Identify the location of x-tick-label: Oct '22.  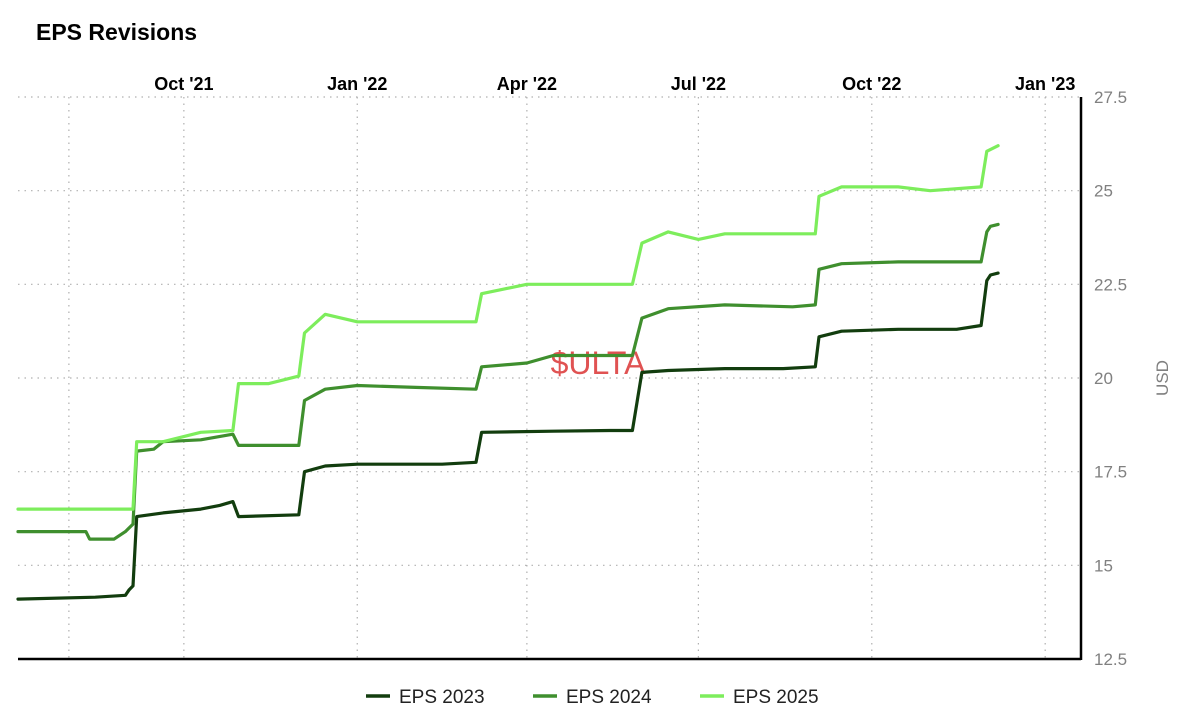
(871, 84).